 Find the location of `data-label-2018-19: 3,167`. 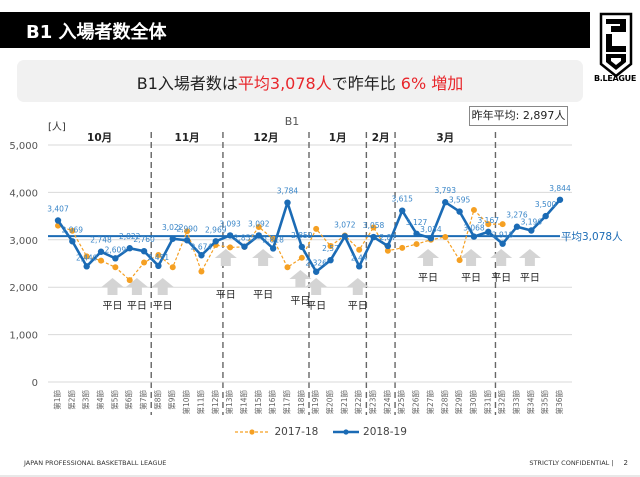

data-label-2018-19: 3,167 is located at coordinates (489, 220).